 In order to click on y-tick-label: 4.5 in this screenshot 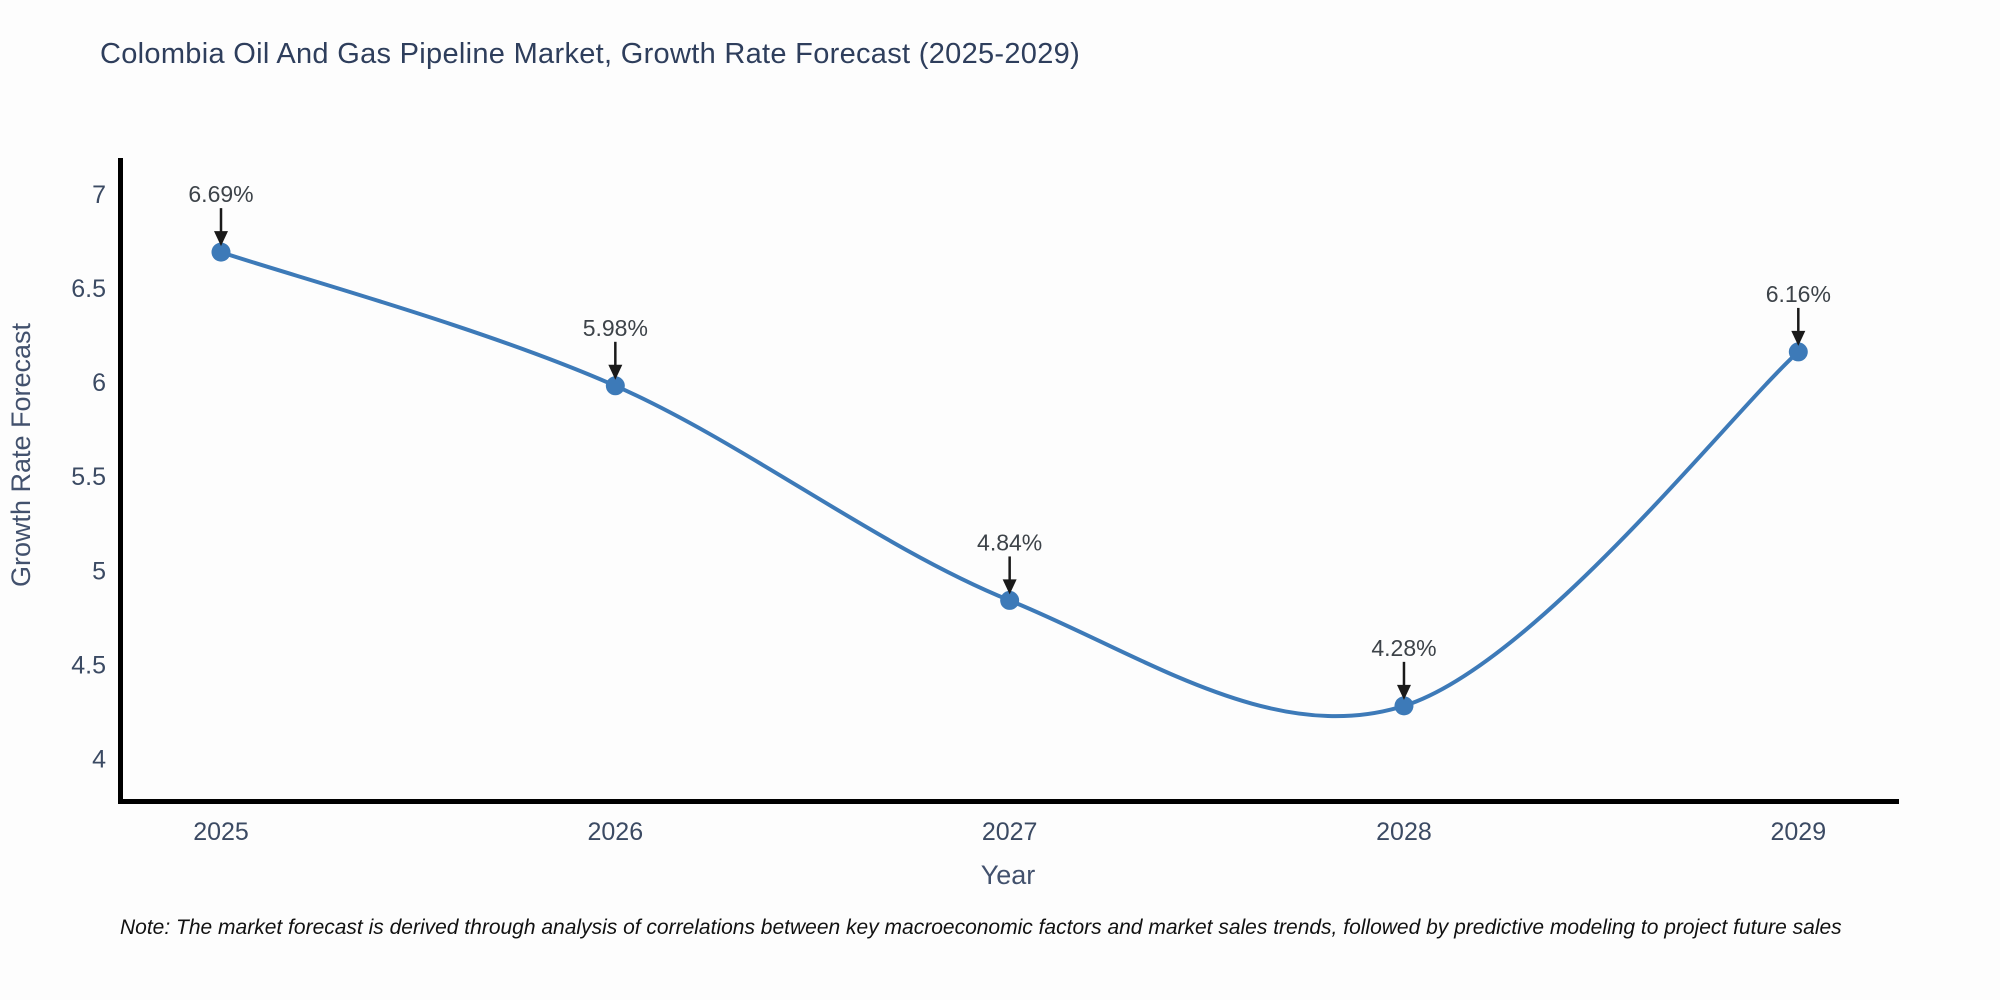, I will do `click(88, 665)`.